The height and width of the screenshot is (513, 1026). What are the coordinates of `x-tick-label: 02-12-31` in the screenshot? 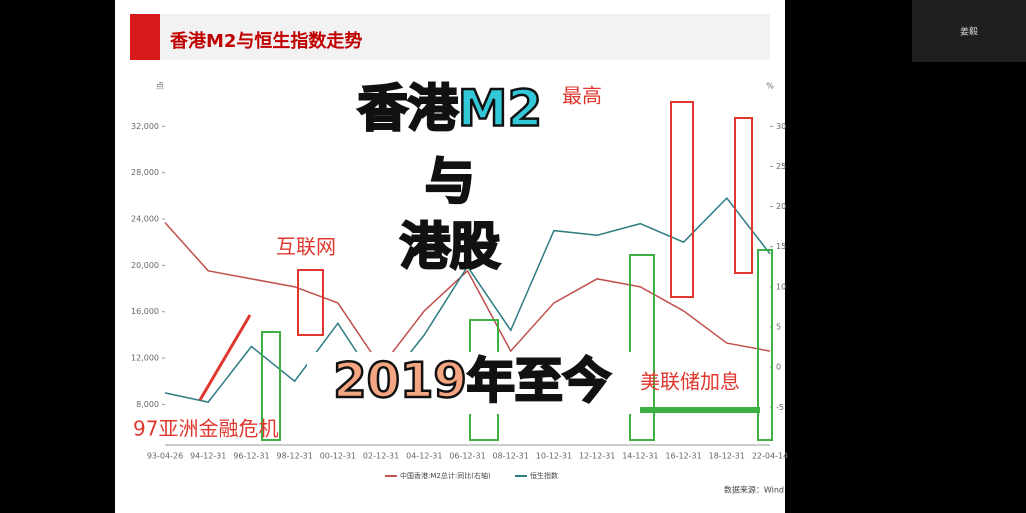 It's located at (381, 456).